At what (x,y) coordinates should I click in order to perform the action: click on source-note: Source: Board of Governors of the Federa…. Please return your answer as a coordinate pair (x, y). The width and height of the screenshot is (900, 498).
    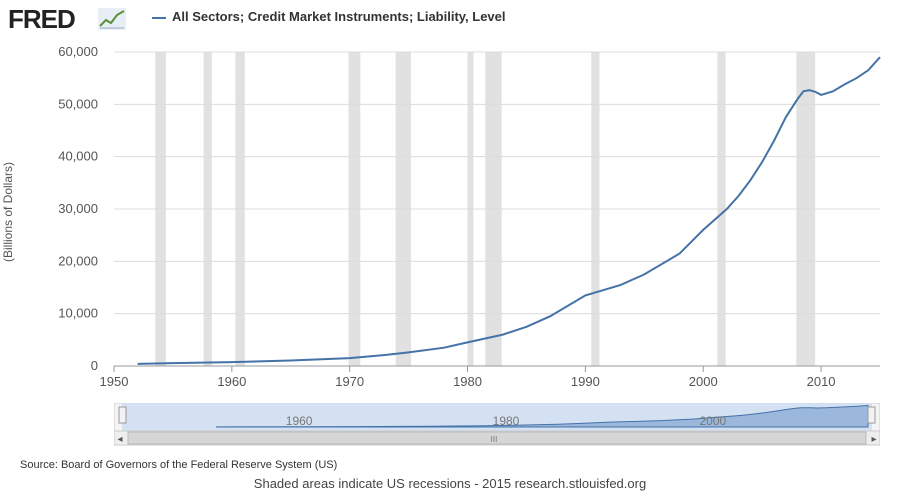
    Looking at the image, I should click on (179, 465).